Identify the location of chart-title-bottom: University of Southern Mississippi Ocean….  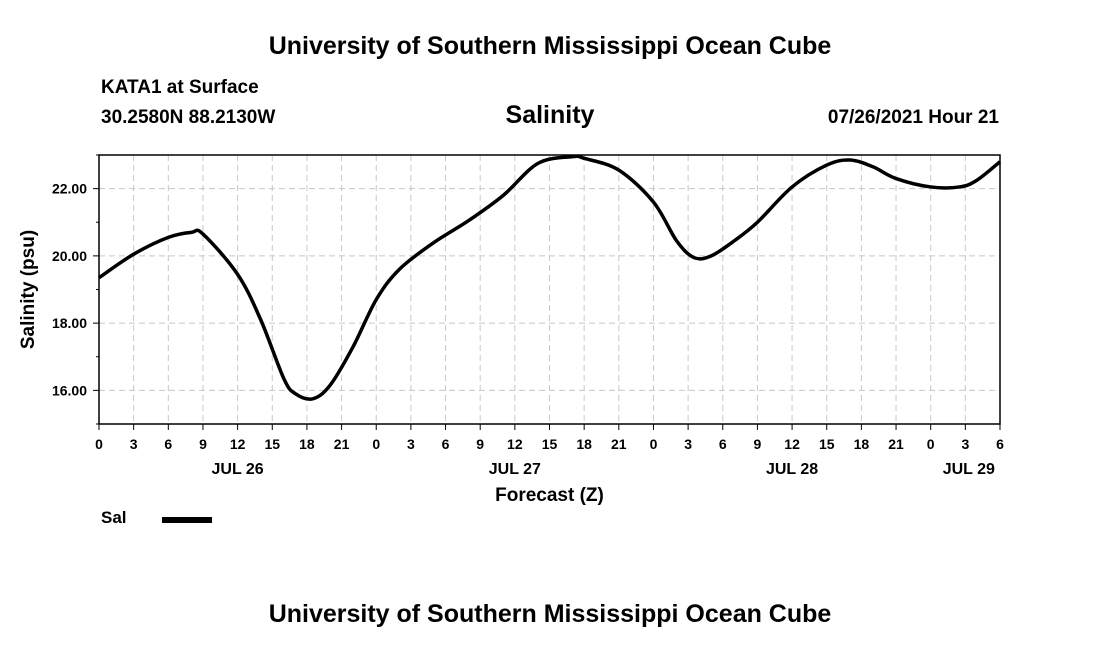
(550, 614).